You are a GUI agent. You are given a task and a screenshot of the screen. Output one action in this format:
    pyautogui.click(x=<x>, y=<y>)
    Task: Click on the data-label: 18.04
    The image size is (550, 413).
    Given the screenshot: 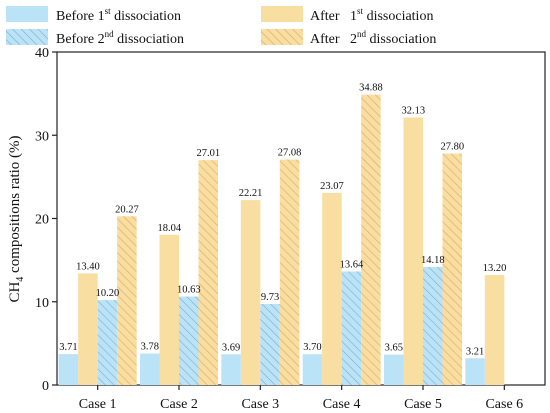 What is the action you would take?
    pyautogui.click(x=169, y=228)
    